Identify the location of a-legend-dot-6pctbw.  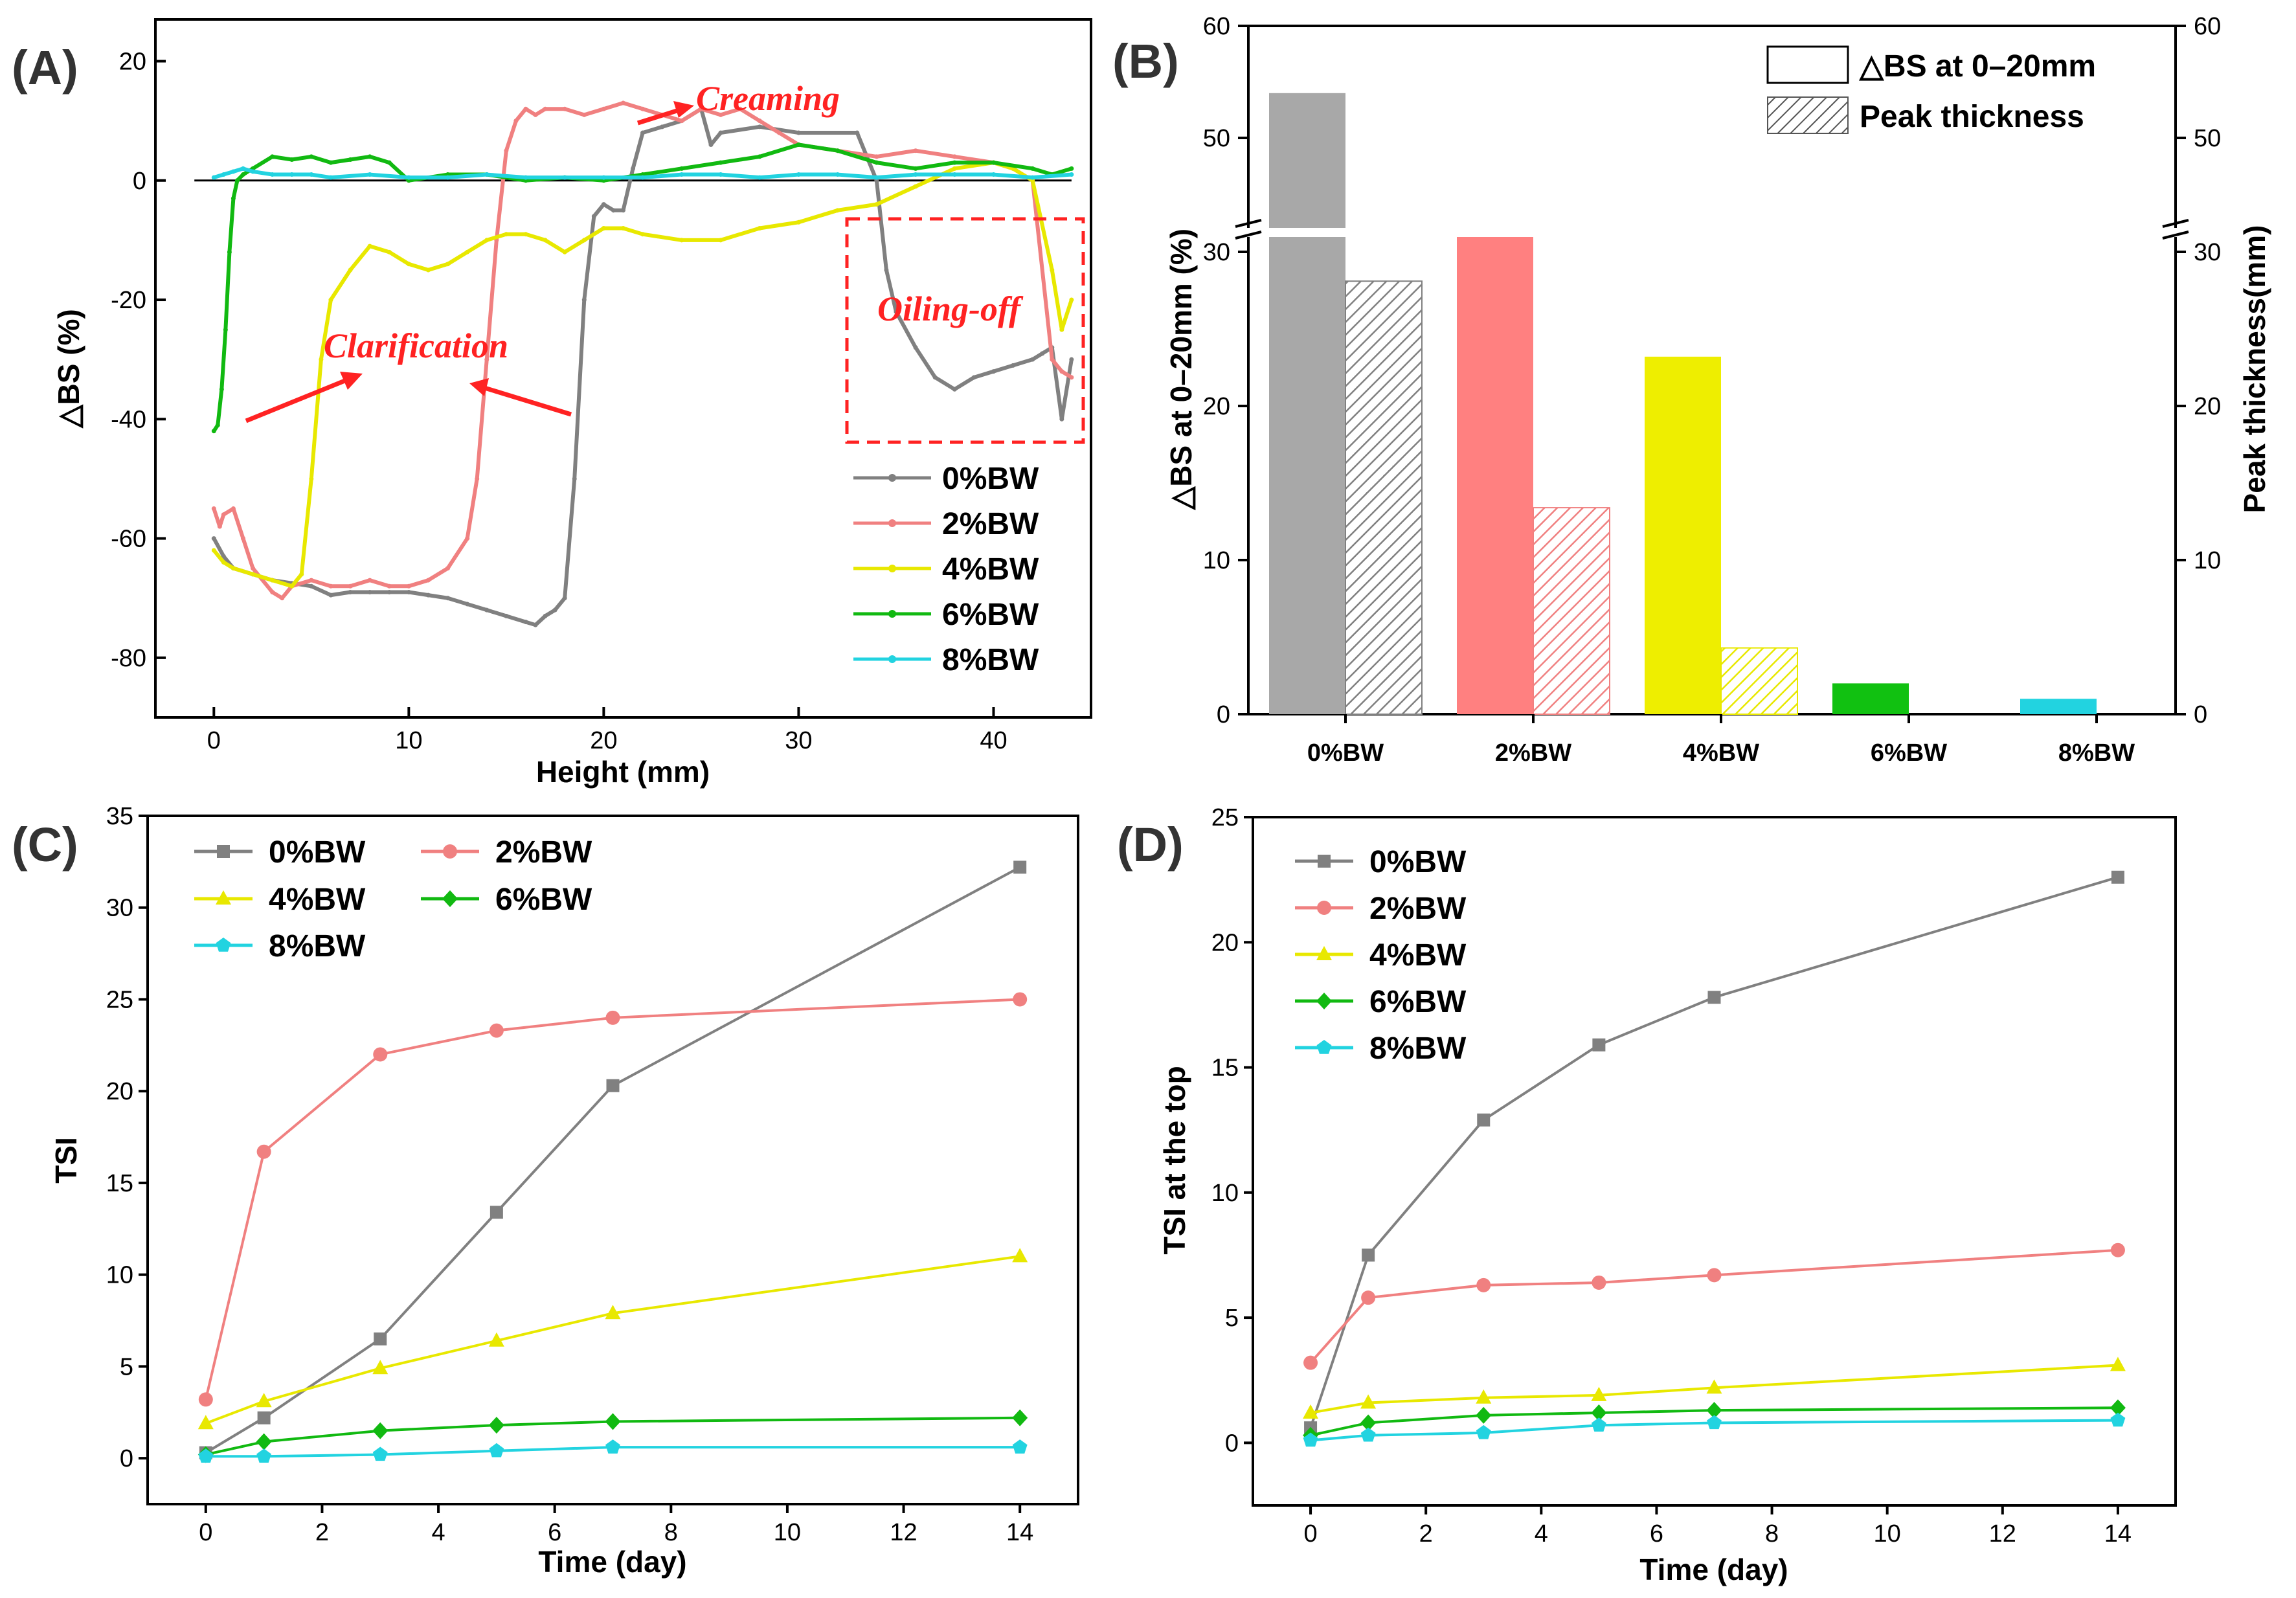
(892, 614).